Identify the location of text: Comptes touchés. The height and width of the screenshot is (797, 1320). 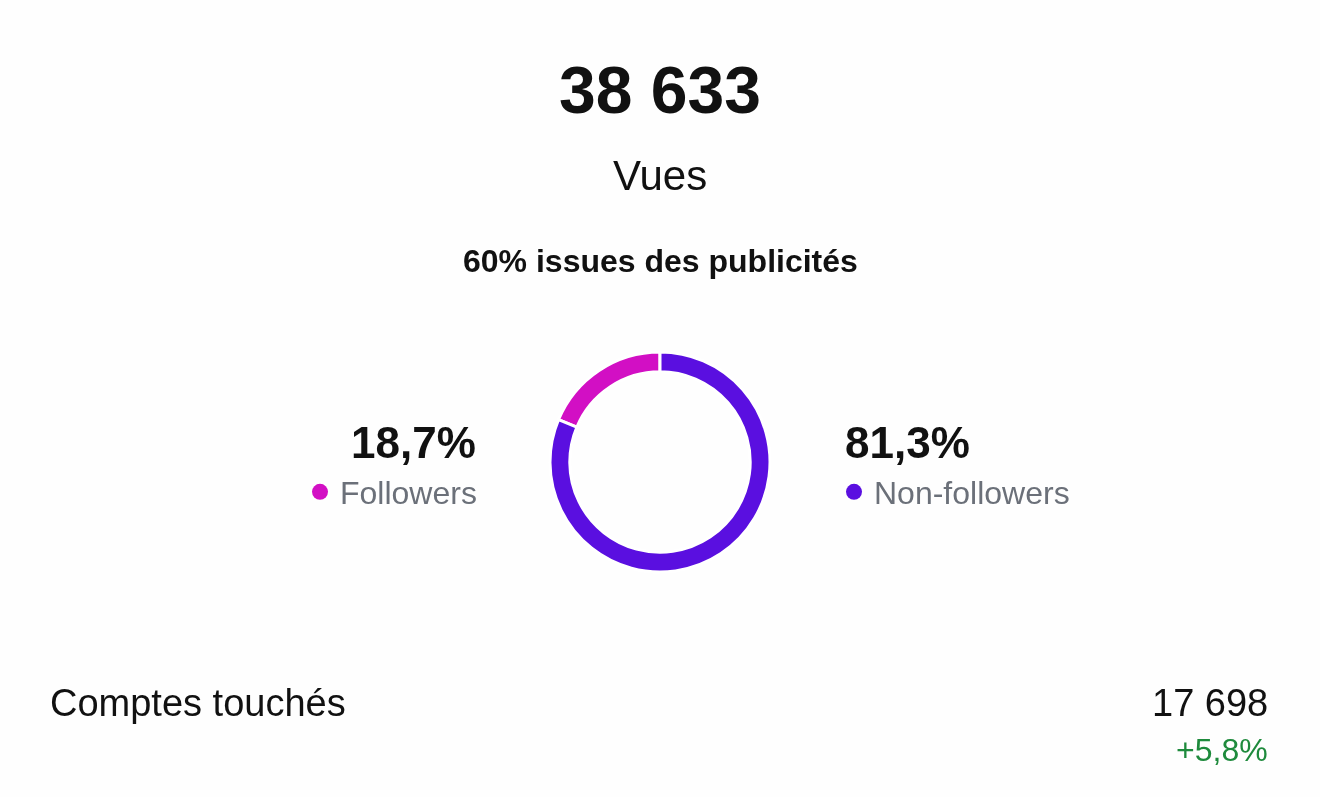
(198, 703).